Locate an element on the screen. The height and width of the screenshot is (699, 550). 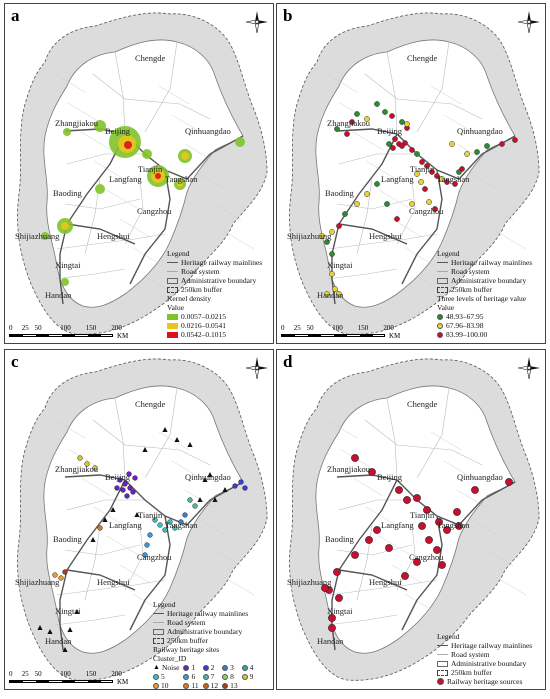
legend-text: Administrative boundary is located at coordinates (489, 280).